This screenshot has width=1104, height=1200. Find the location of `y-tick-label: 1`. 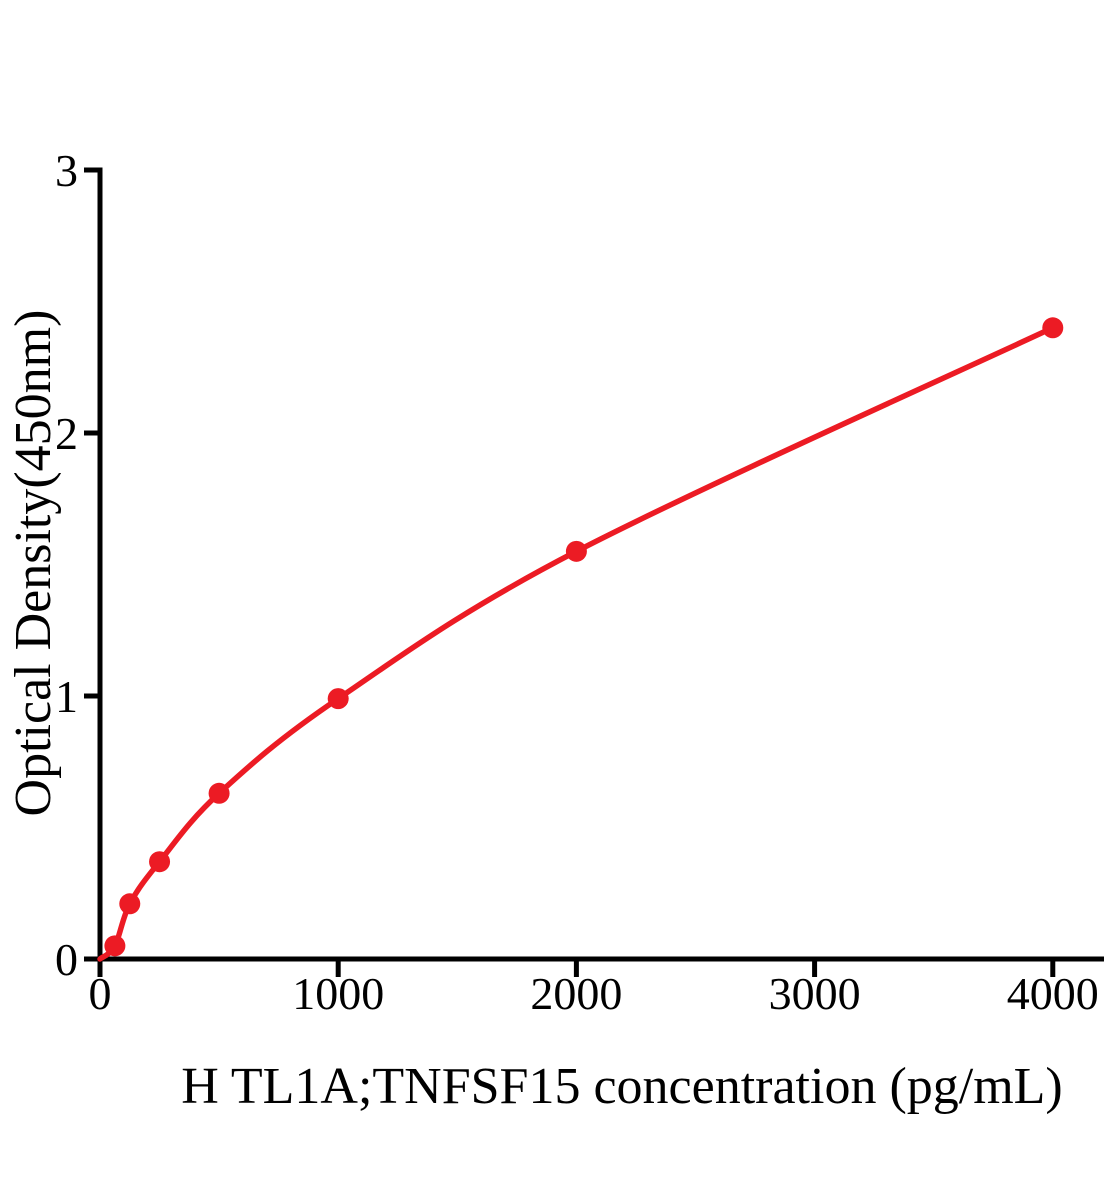

y-tick-label: 1 is located at coordinates (66, 696).